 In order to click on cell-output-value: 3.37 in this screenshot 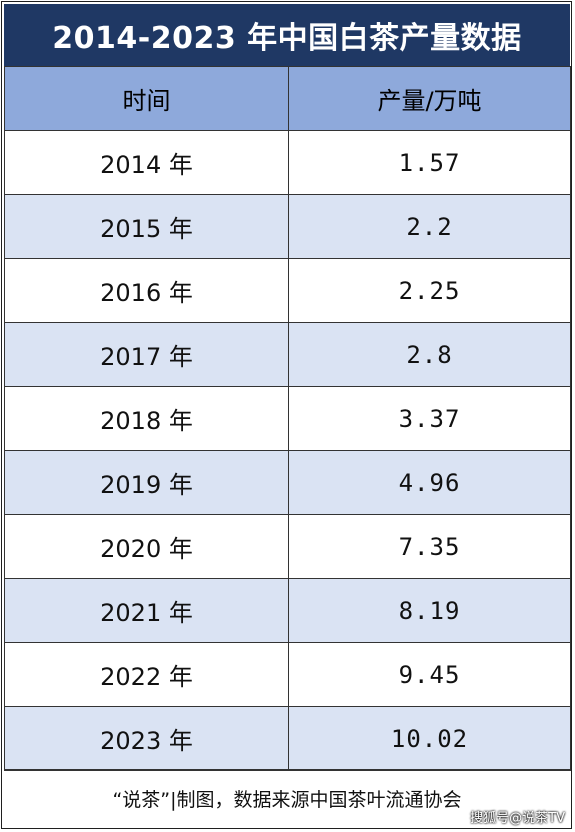, I will do `click(429, 418)`.